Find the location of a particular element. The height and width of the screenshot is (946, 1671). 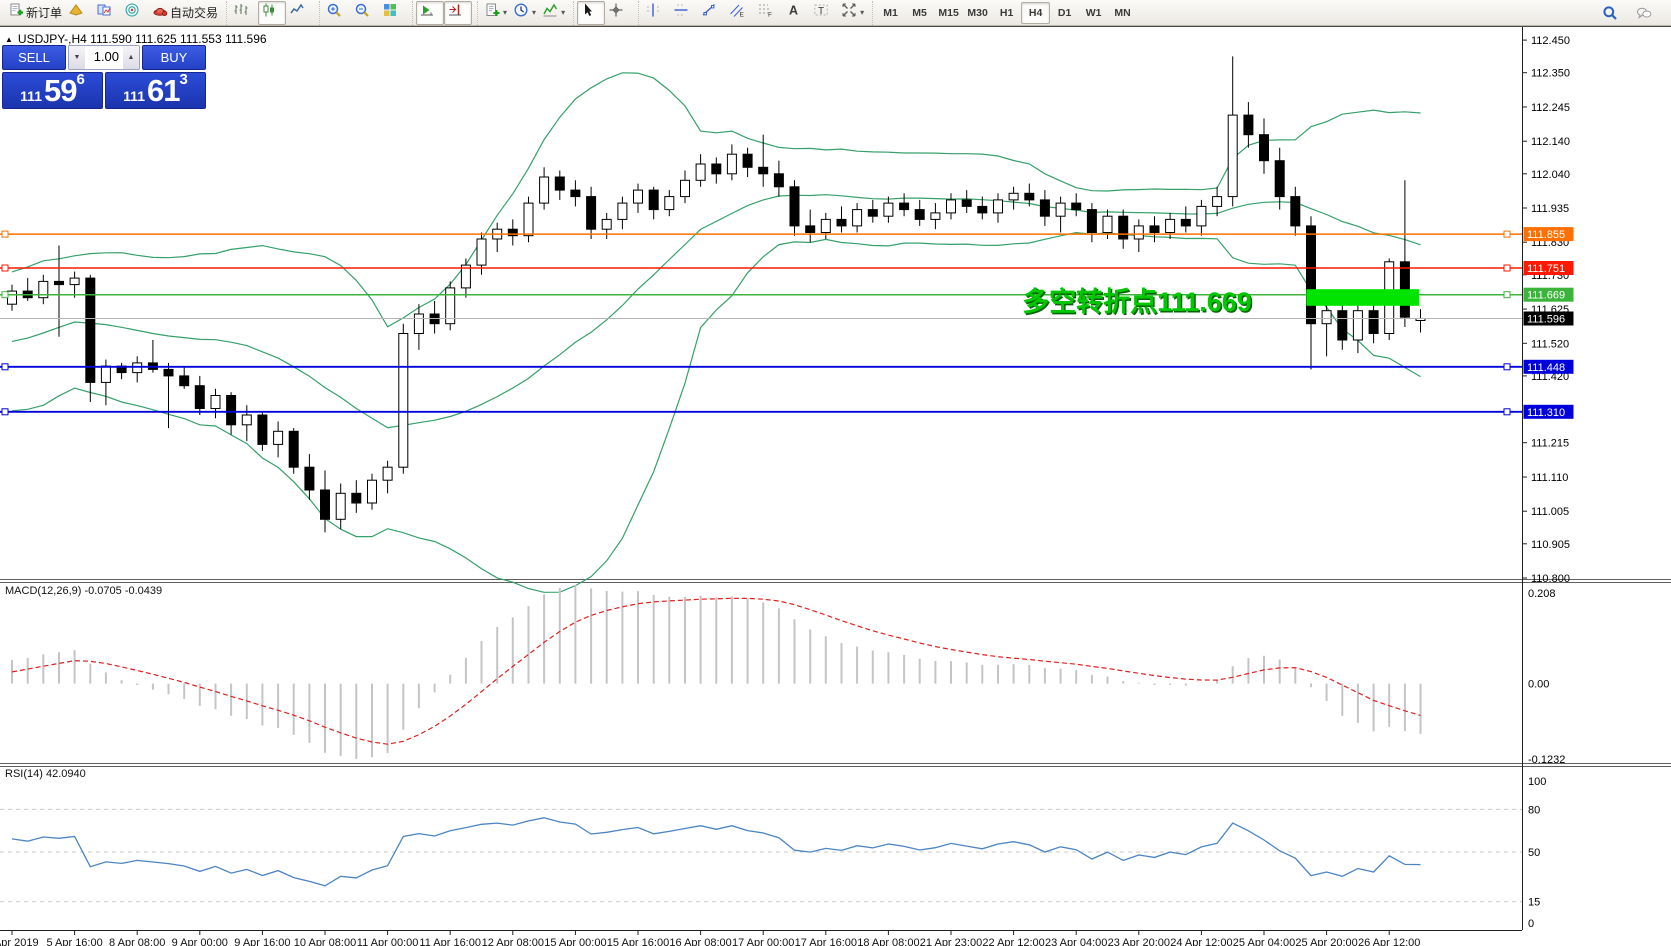

text-tool-button: A is located at coordinates (796, 13).